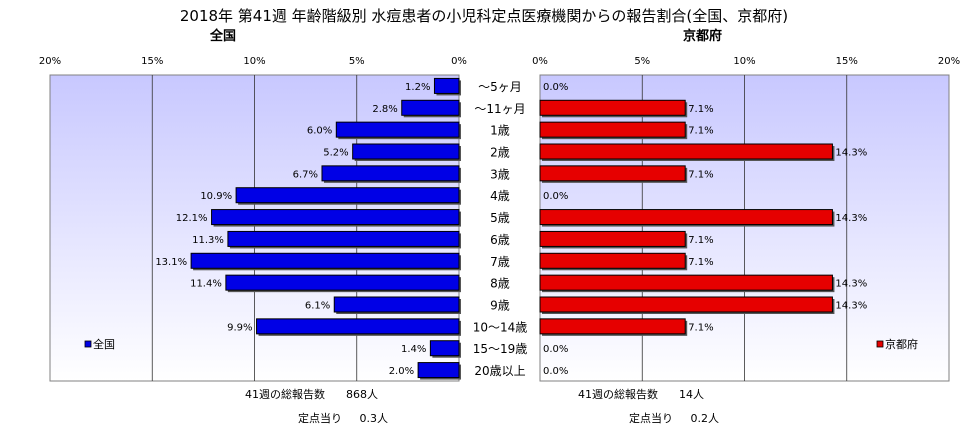 The width and height of the screenshot is (968, 432). What do you see at coordinates (152, 61) in the screenshot?
I see `national-tick-label: 15%` at bounding box center [152, 61].